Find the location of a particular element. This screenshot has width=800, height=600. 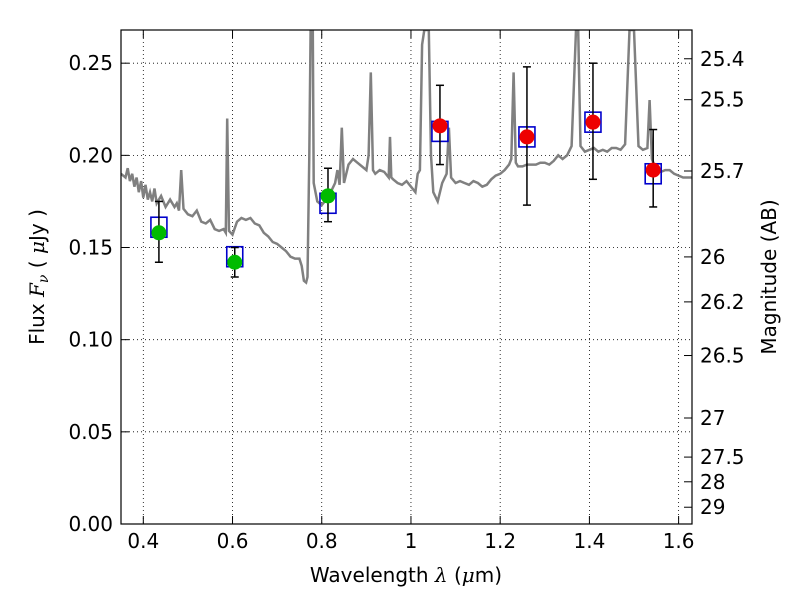

right-tick-label: 27 is located at coordinates (712, 418).